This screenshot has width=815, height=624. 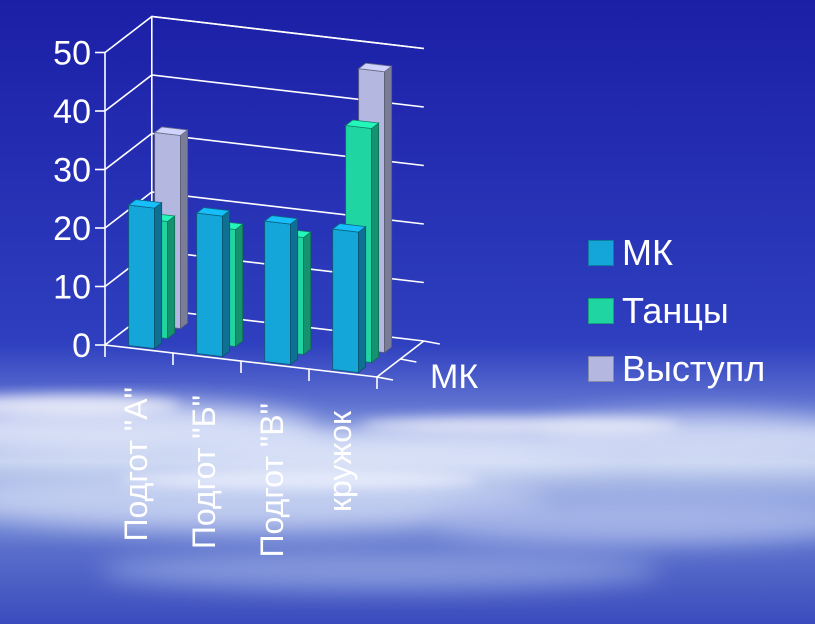 What do you see at coordinates (72, 171) in the screenshot?
I see `y-tick-label: 30` at bounding box center [72, 171].